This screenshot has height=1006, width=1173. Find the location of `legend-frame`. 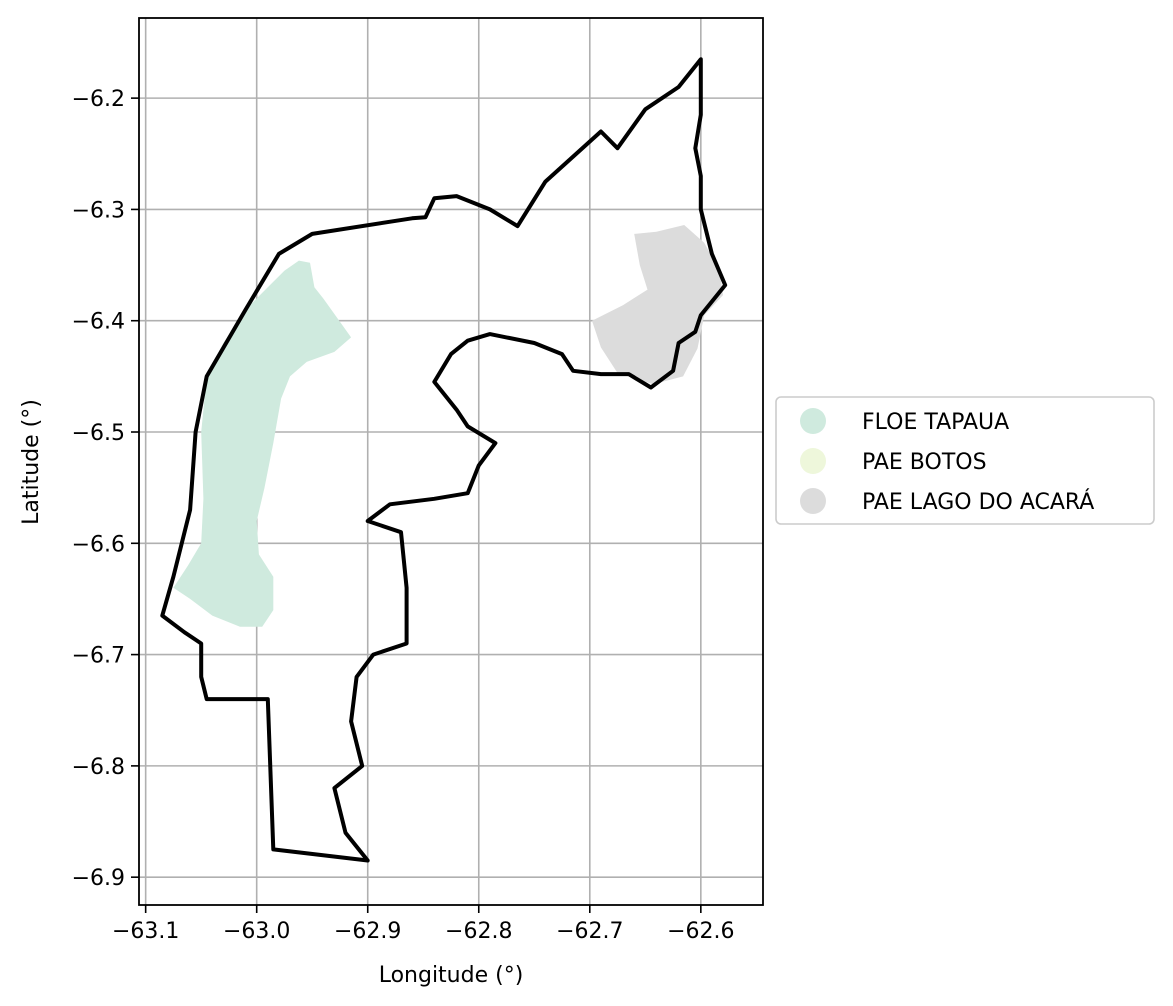

legend-frame is located at coordinates (965, 460).